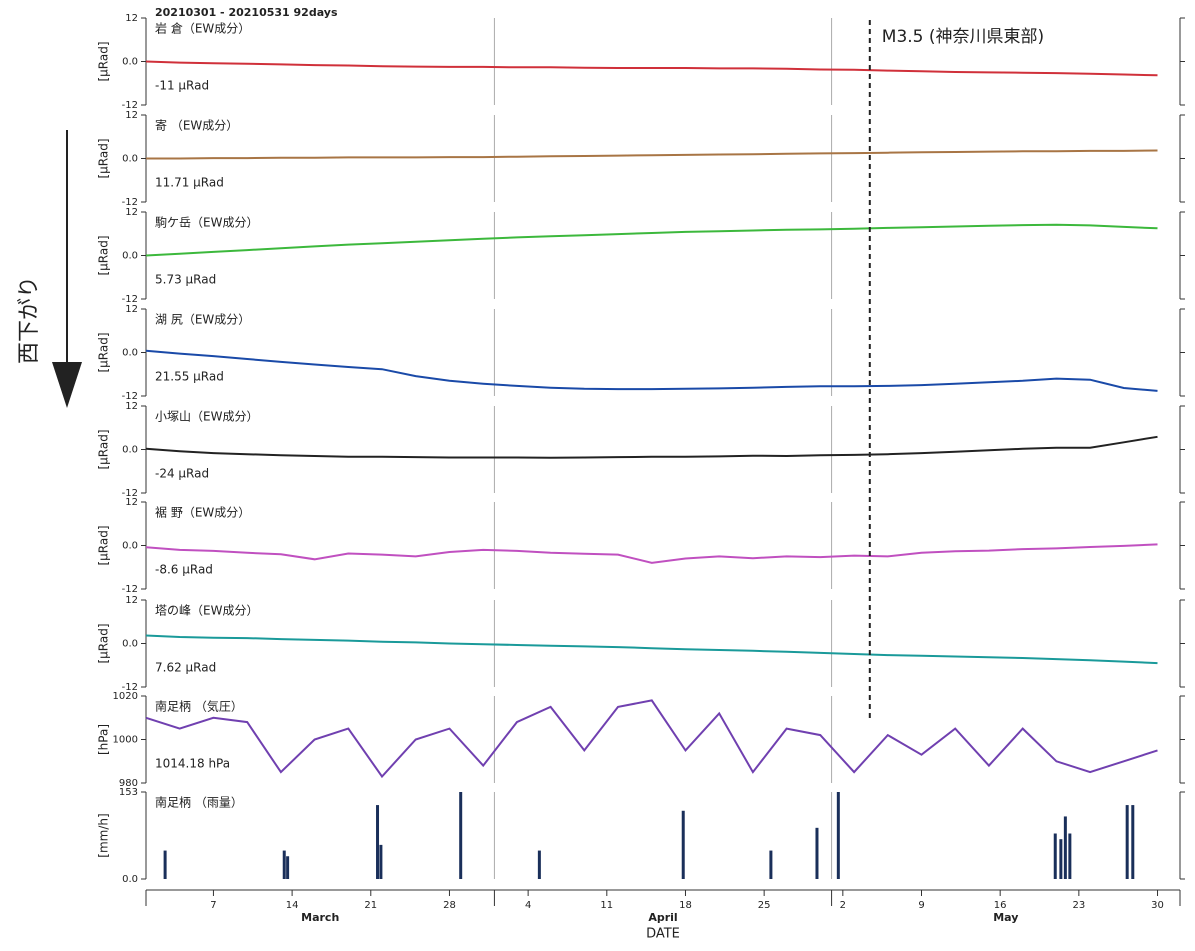  What do you see at coordinates (202, 512) in the screenshot?
I see `panel-name: 裾 野（EW成分）` at bounding box center [202, 512].